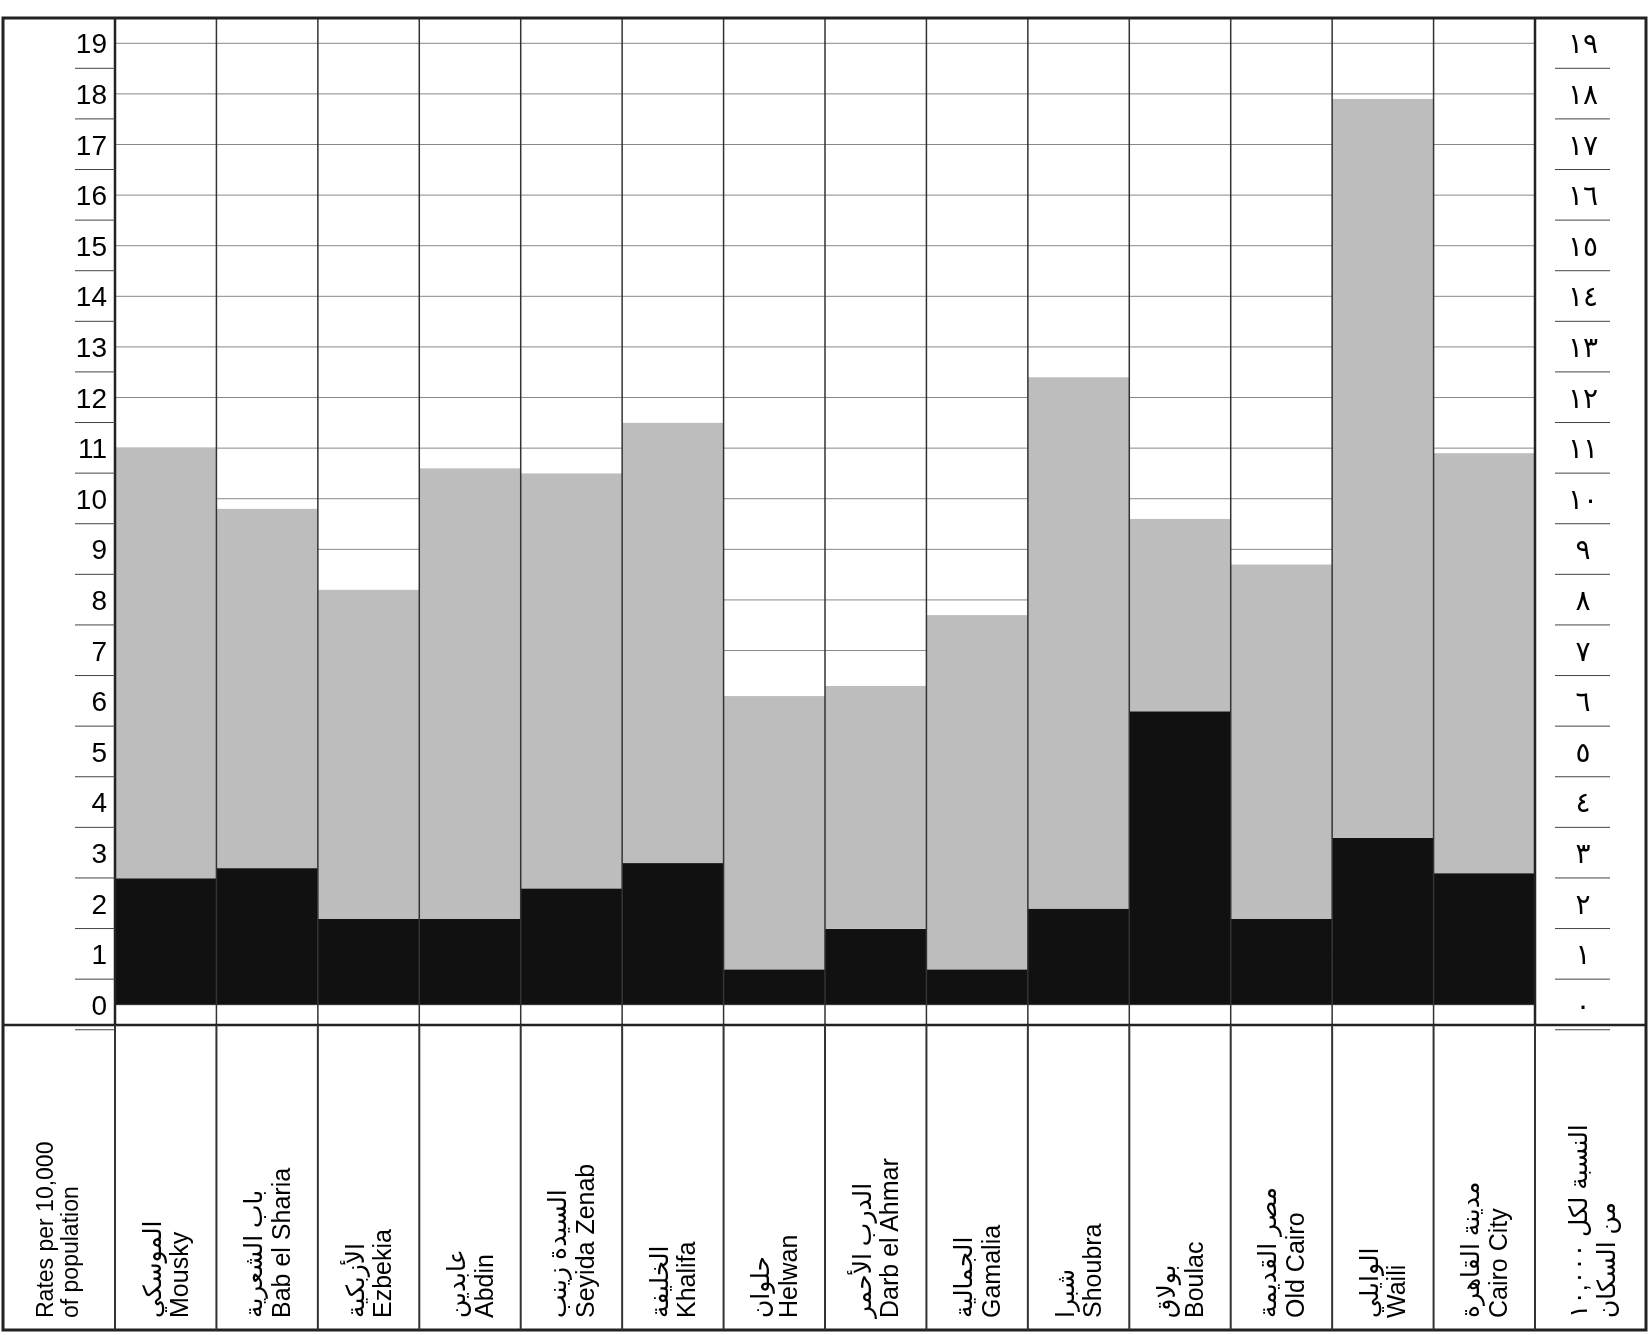 The height and width of the screenshot is (1335, 1649). I want to click on y-tick-label: 2, so click(99, 904).